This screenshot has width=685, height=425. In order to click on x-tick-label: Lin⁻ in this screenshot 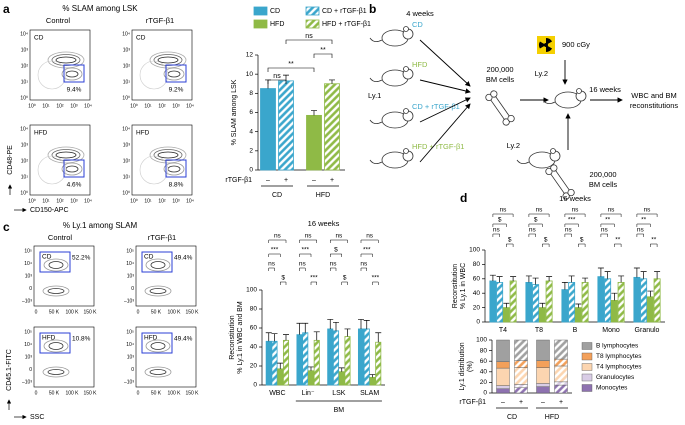, I will do `click(308, 393)`.